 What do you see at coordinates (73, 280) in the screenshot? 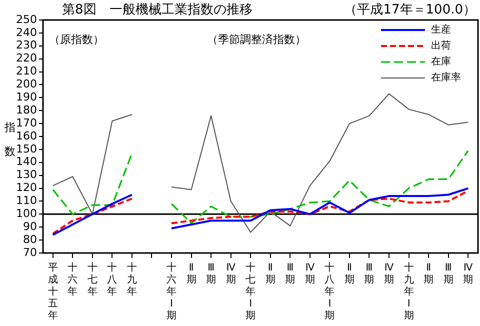
I see `x-tick-label: 十六年` at bounding box center [73, 280].